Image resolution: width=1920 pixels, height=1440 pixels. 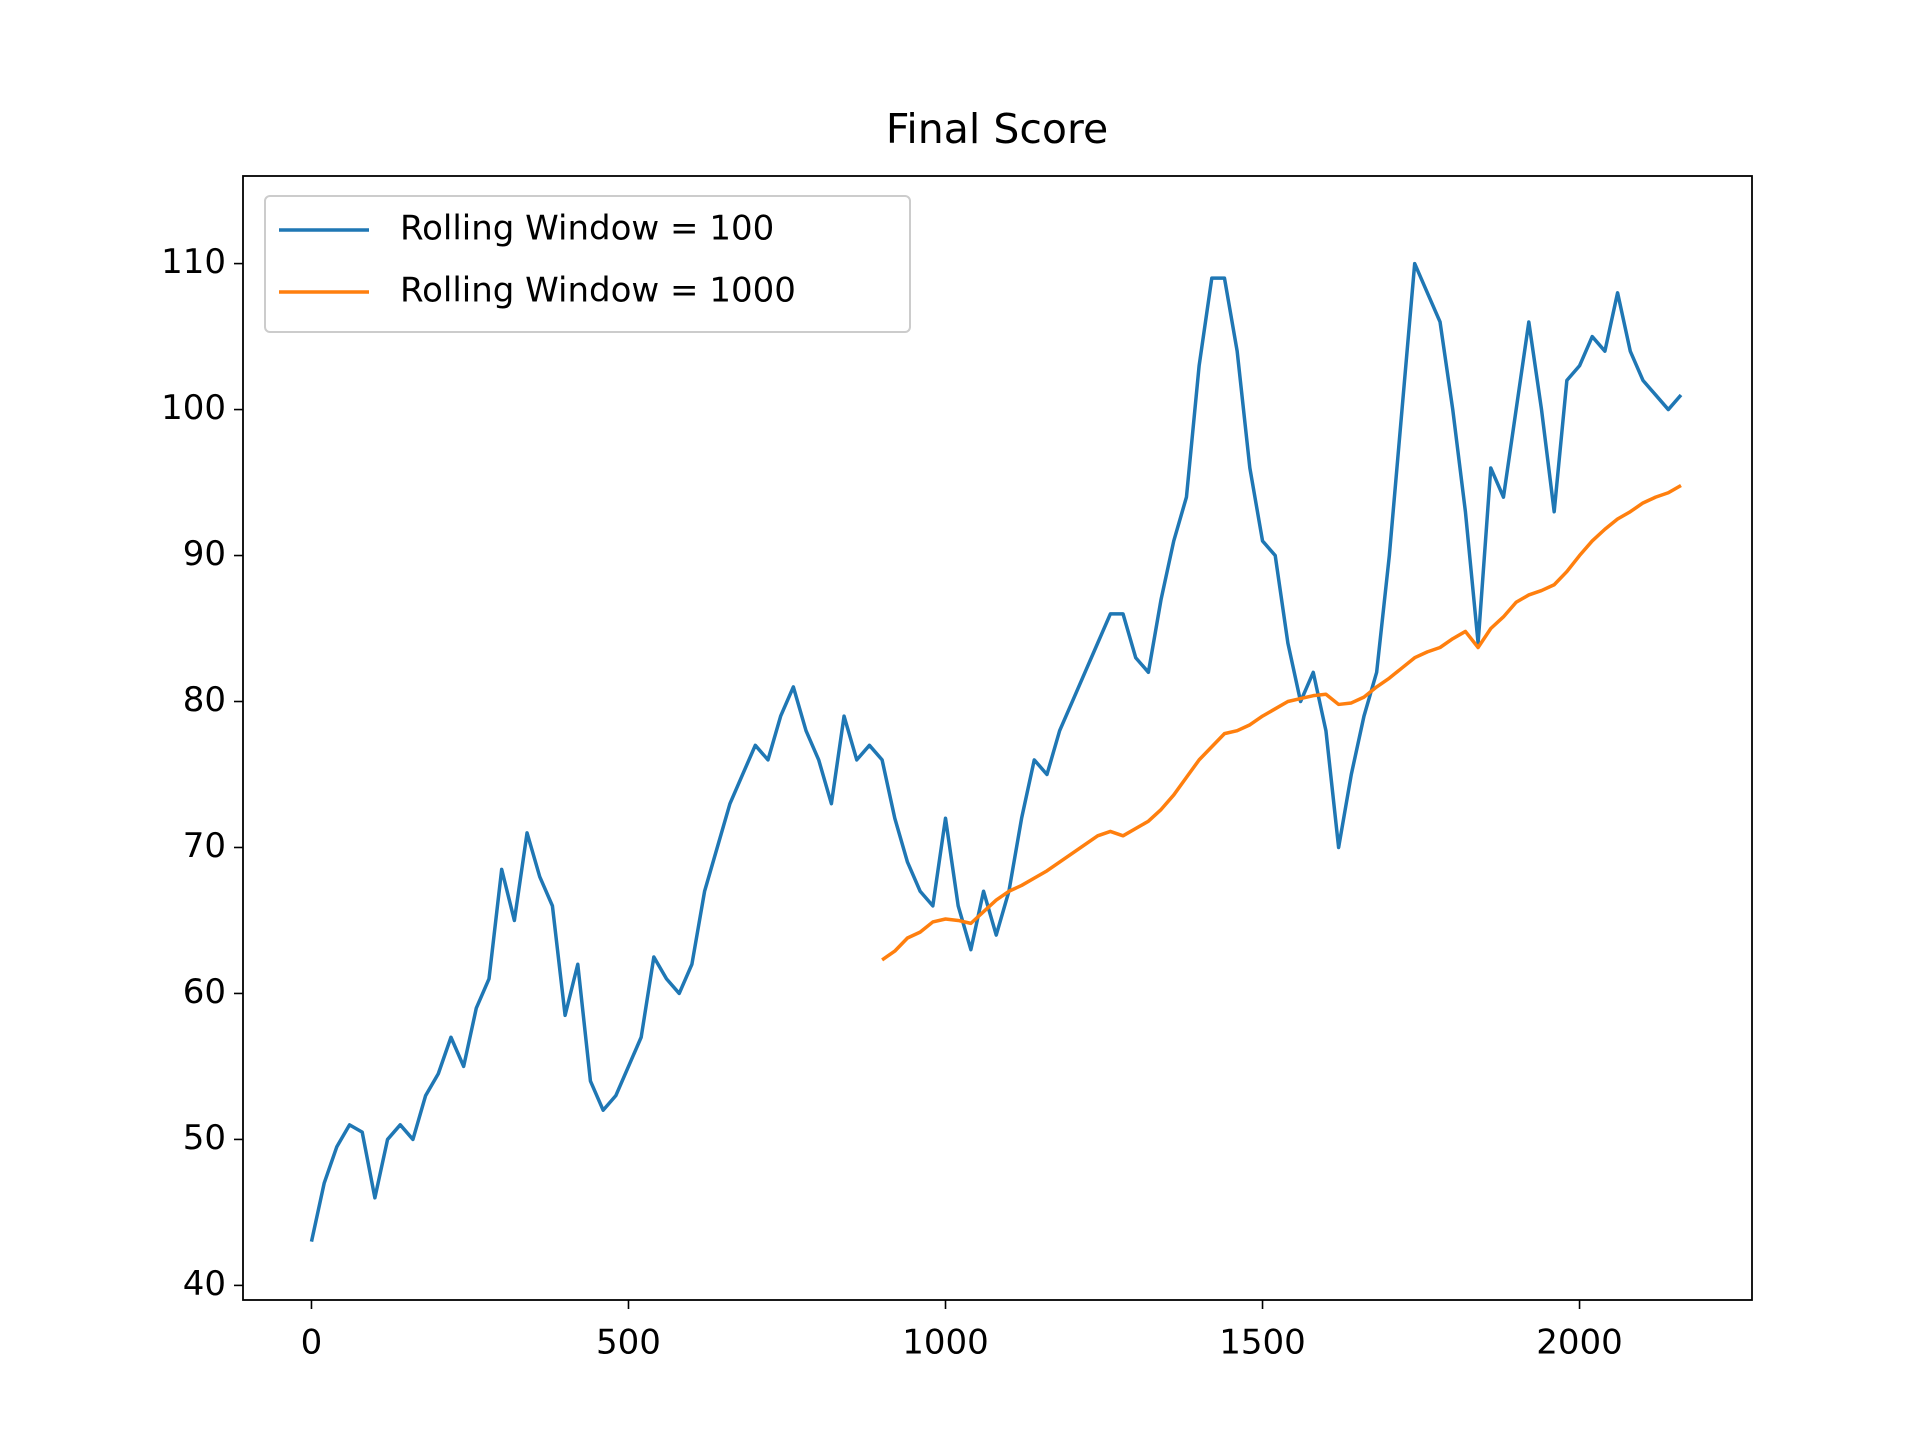 What do you see at coordinates (587, 229) in the screenshot?
I see `legend-label: Rolling Window = 100` at bounding box center [587, 229].